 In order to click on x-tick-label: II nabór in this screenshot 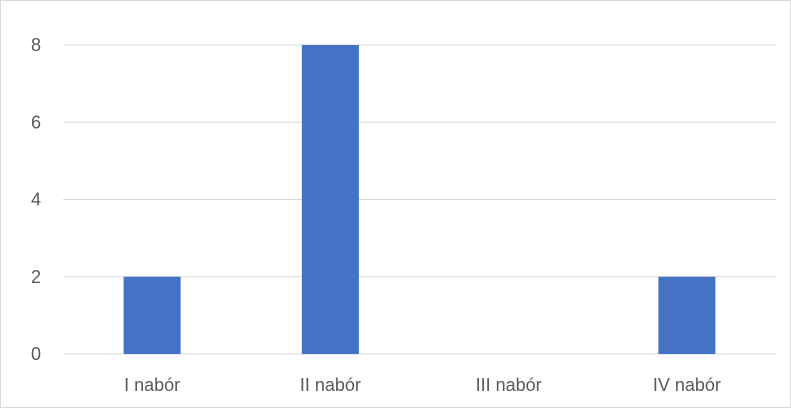, I will do `click(330, 385)`.